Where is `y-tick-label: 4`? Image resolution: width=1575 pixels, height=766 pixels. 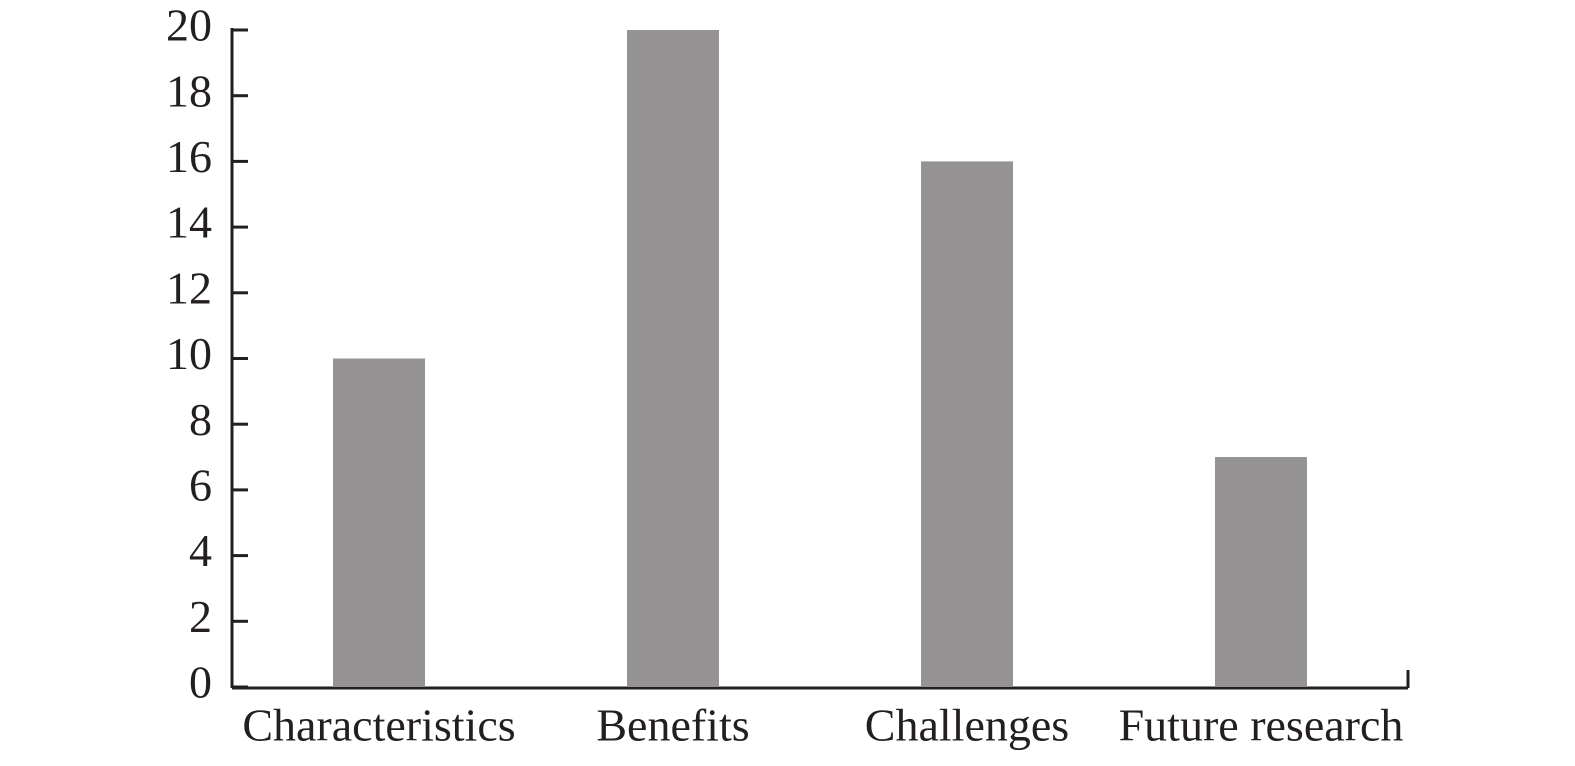
y-tick-label: 4 is located at coordinates (200, 550).